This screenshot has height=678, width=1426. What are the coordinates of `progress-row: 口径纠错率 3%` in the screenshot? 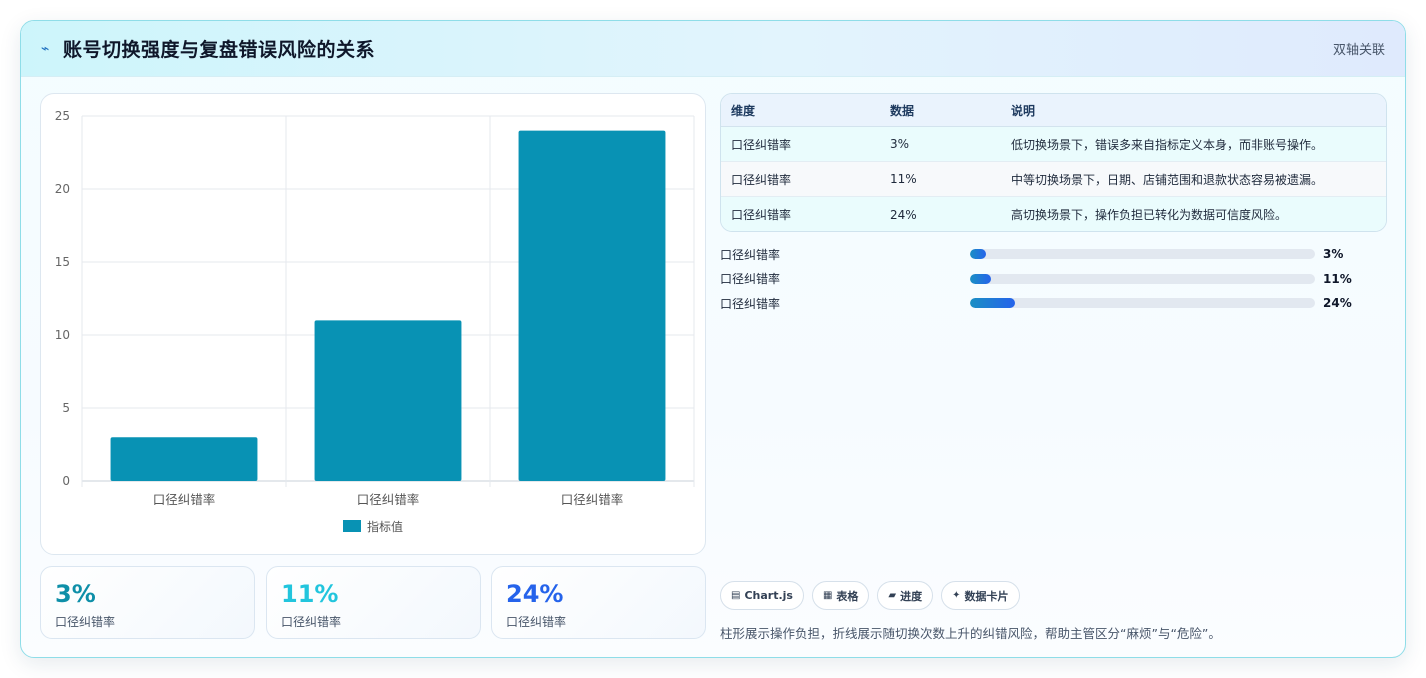 It's located at (1040, 254).